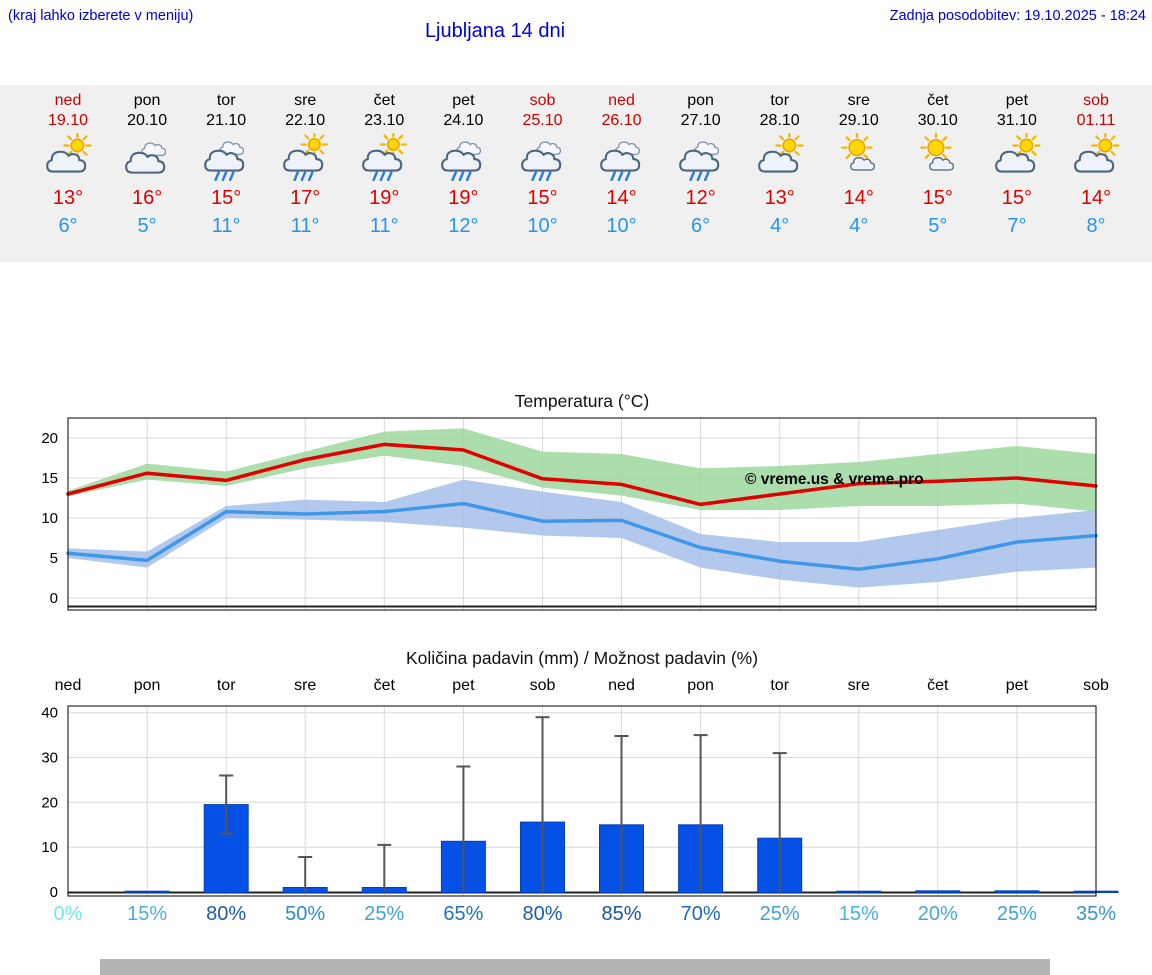  I want to click on day-max-temp: 12°, so click(700, 198).